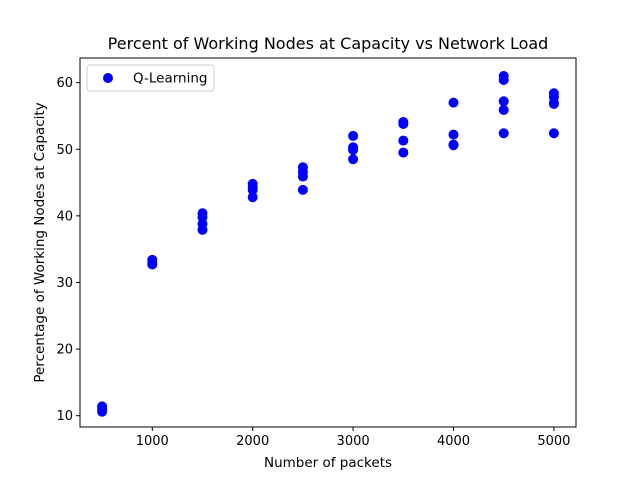 This screenshot has height=484, width=640. Describe the element at coordinates (108, 78) in the screenshot. I see `legend-marker-q-learning` at that location.